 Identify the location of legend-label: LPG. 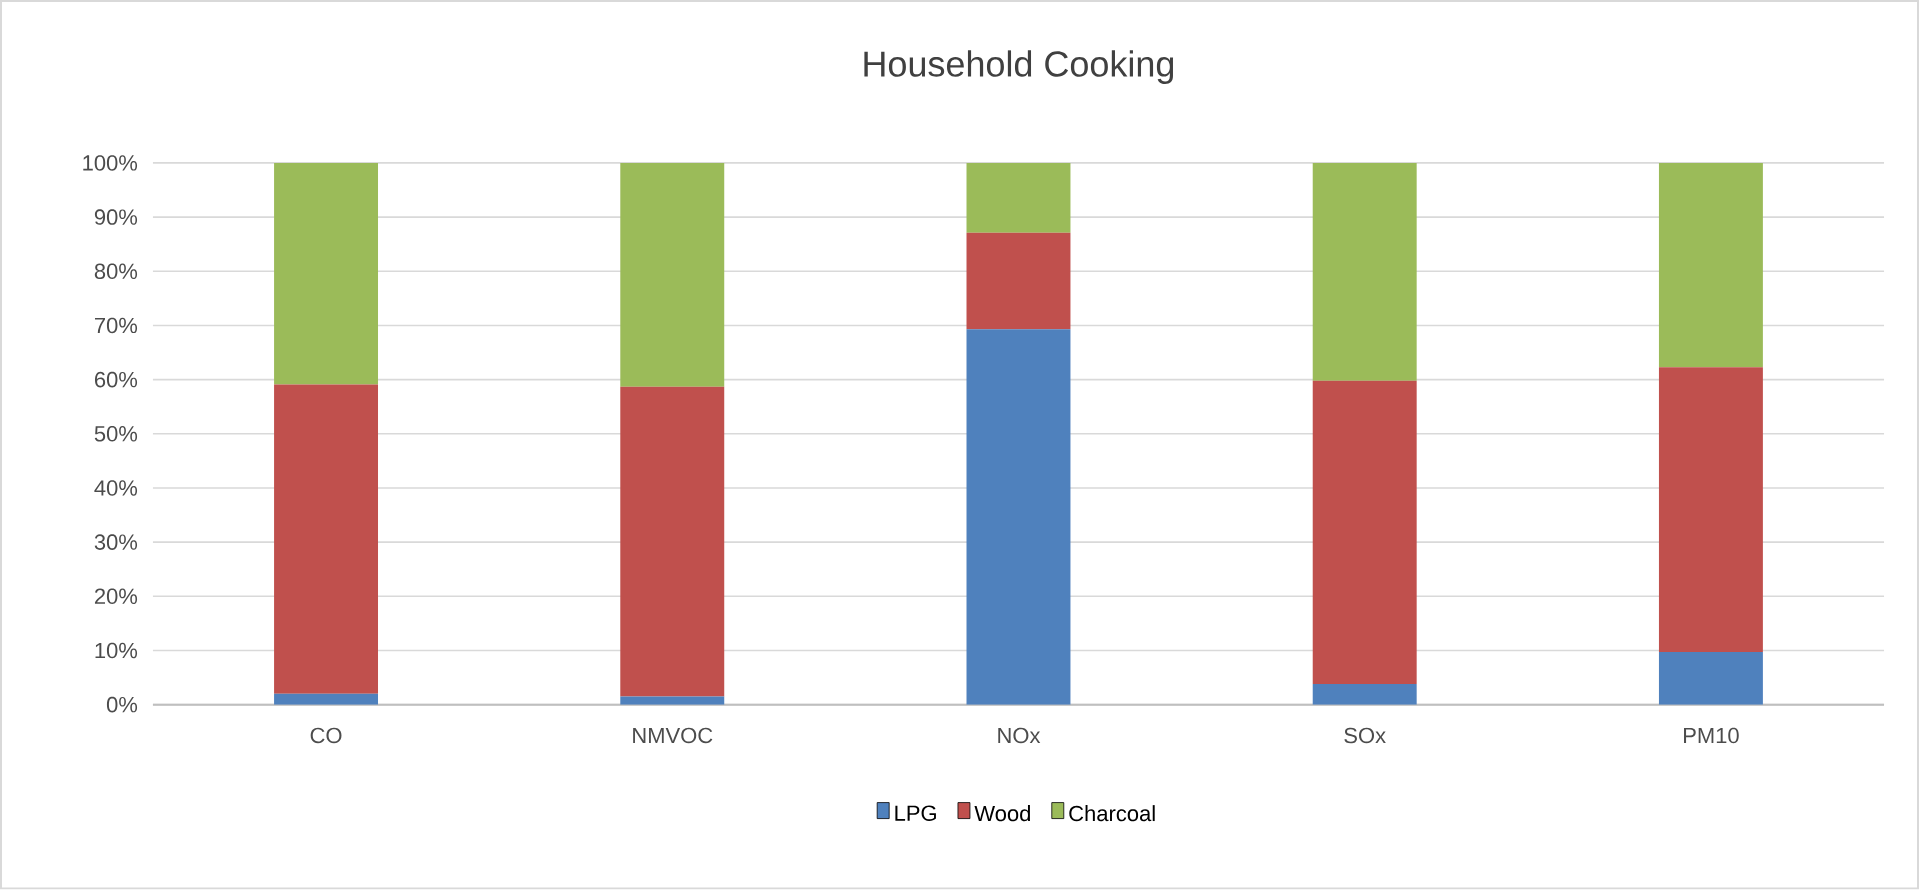
(915, 813).